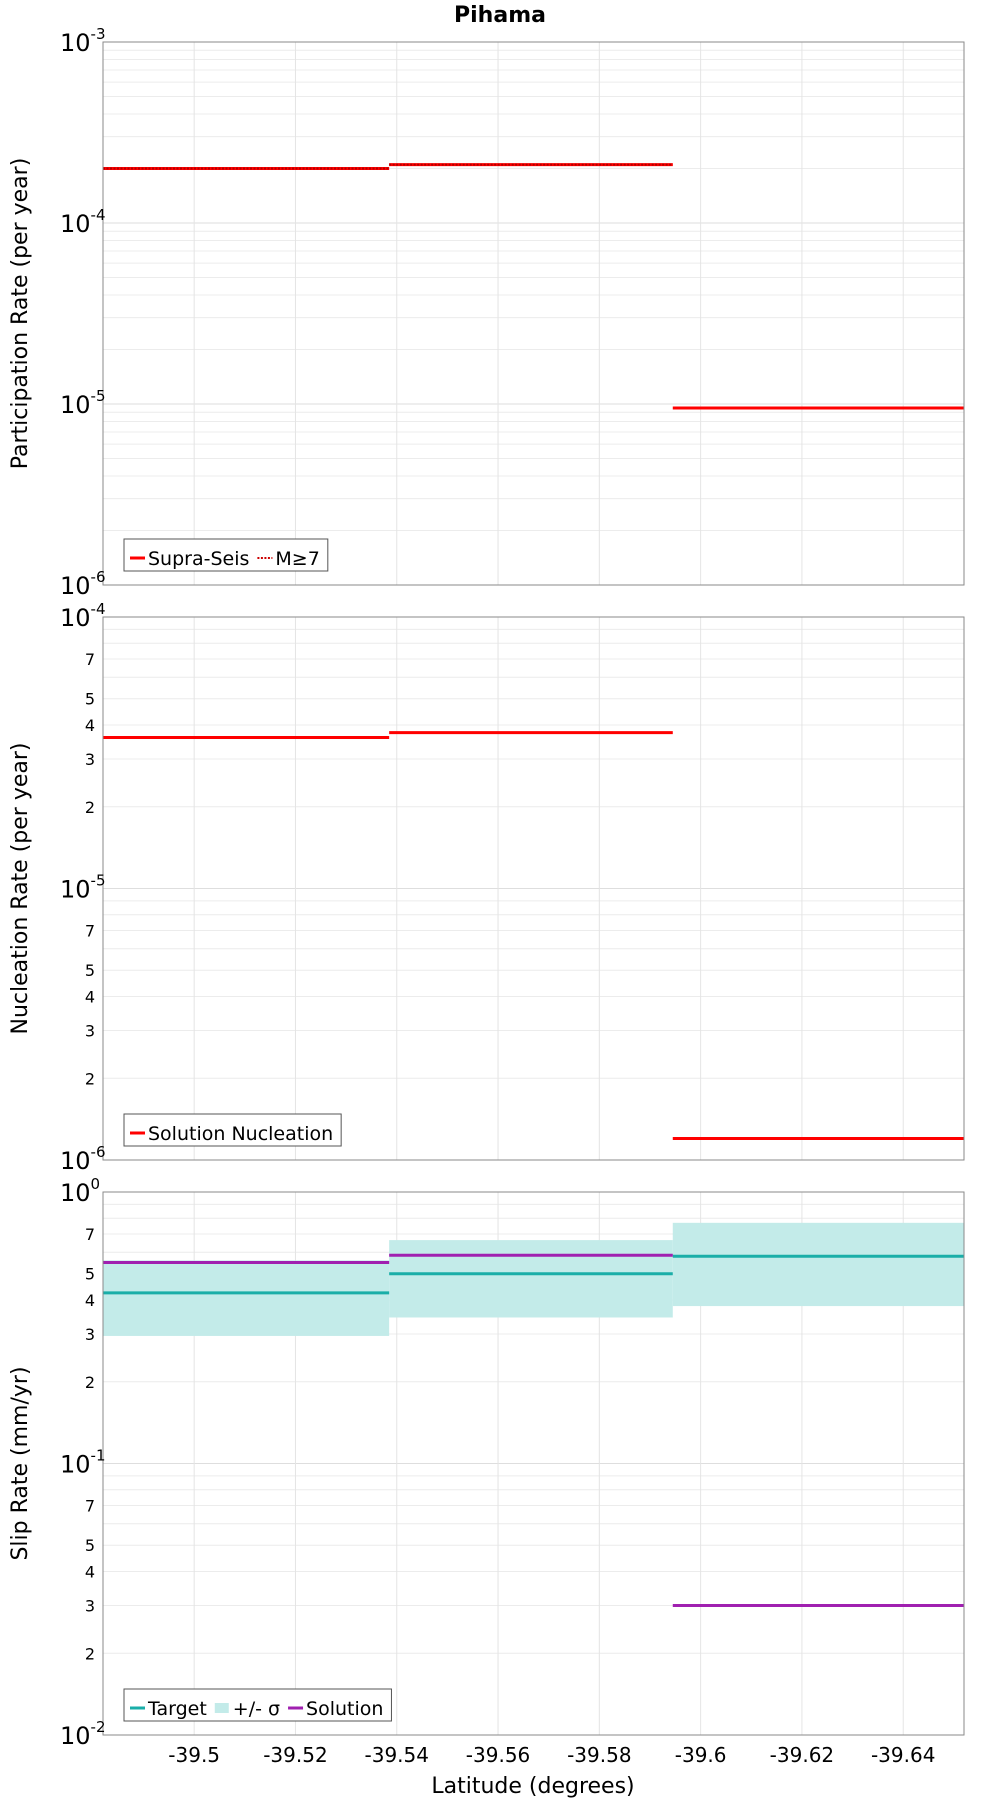  What do you see at coordinates (802, 1755) in the screenshot?
I see `x-tick-label: -39.62` at bounding box center [802, 1755].